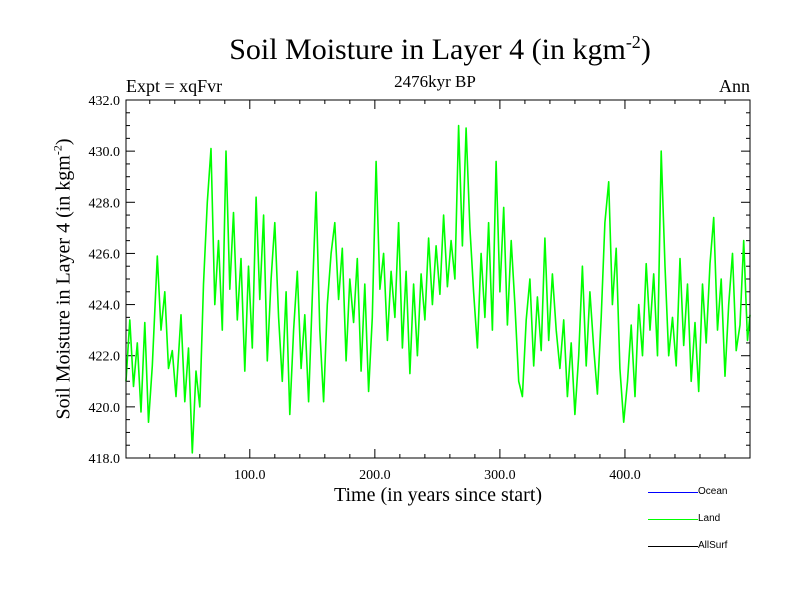 This screenshot has height=600, width=800. I want to click on legend-label-ocean: Ocean, so click(713, 491).